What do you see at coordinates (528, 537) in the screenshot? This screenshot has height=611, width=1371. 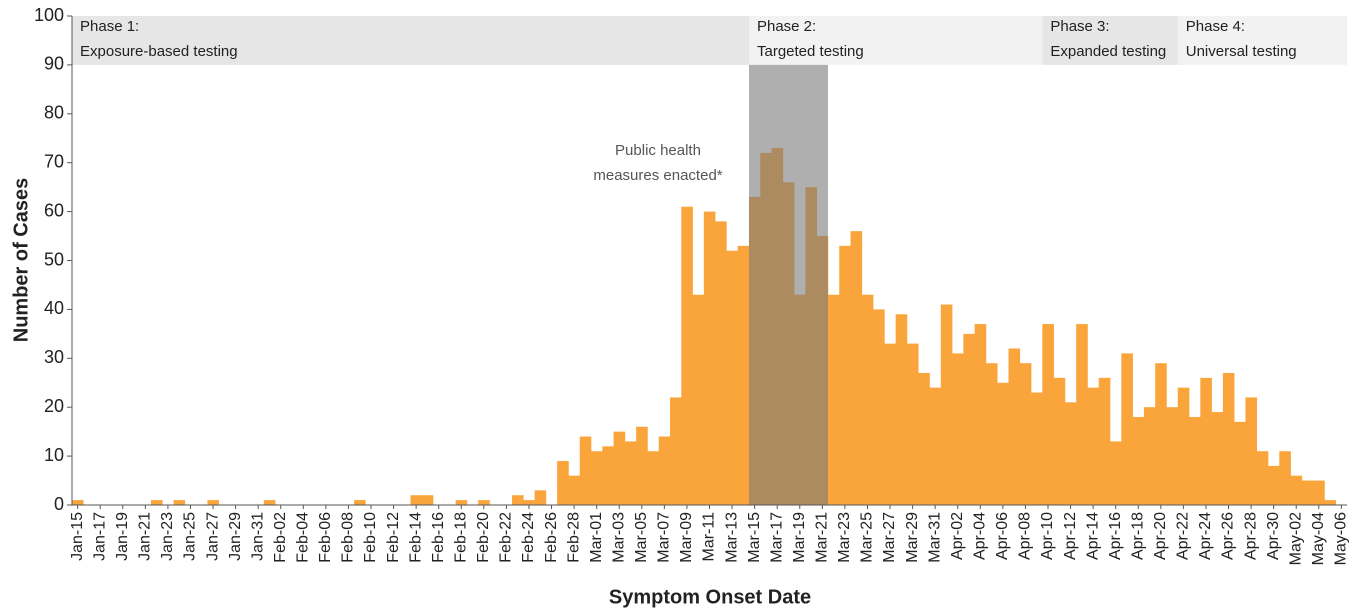 I see `x-tick-label: Feb-24` at bounding box center [528, 537].